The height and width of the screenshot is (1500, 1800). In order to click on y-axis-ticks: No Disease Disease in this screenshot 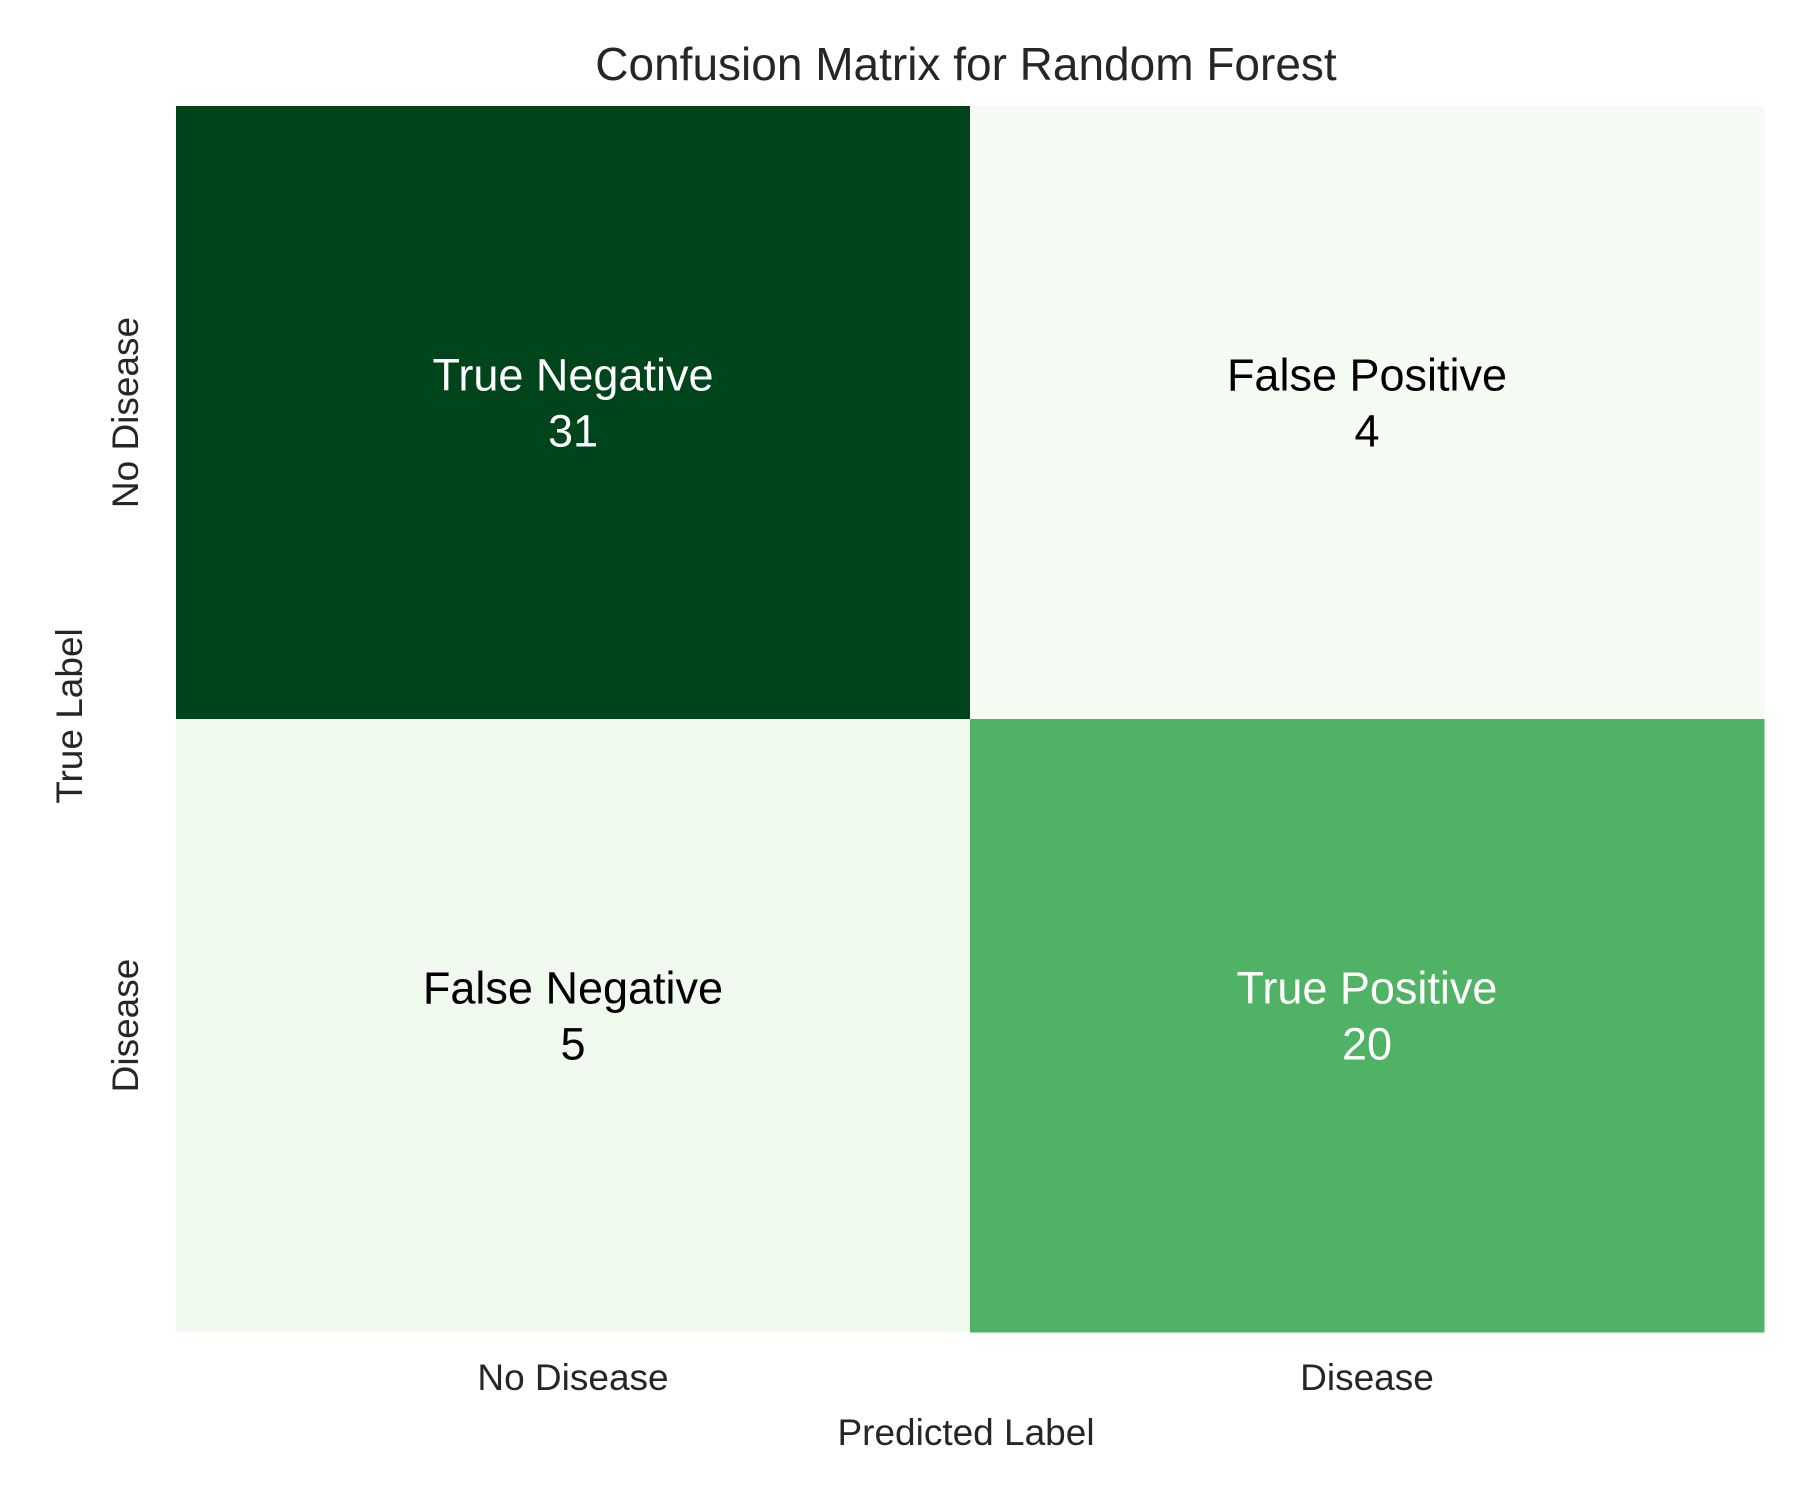, I will do `click(125, 704)`.